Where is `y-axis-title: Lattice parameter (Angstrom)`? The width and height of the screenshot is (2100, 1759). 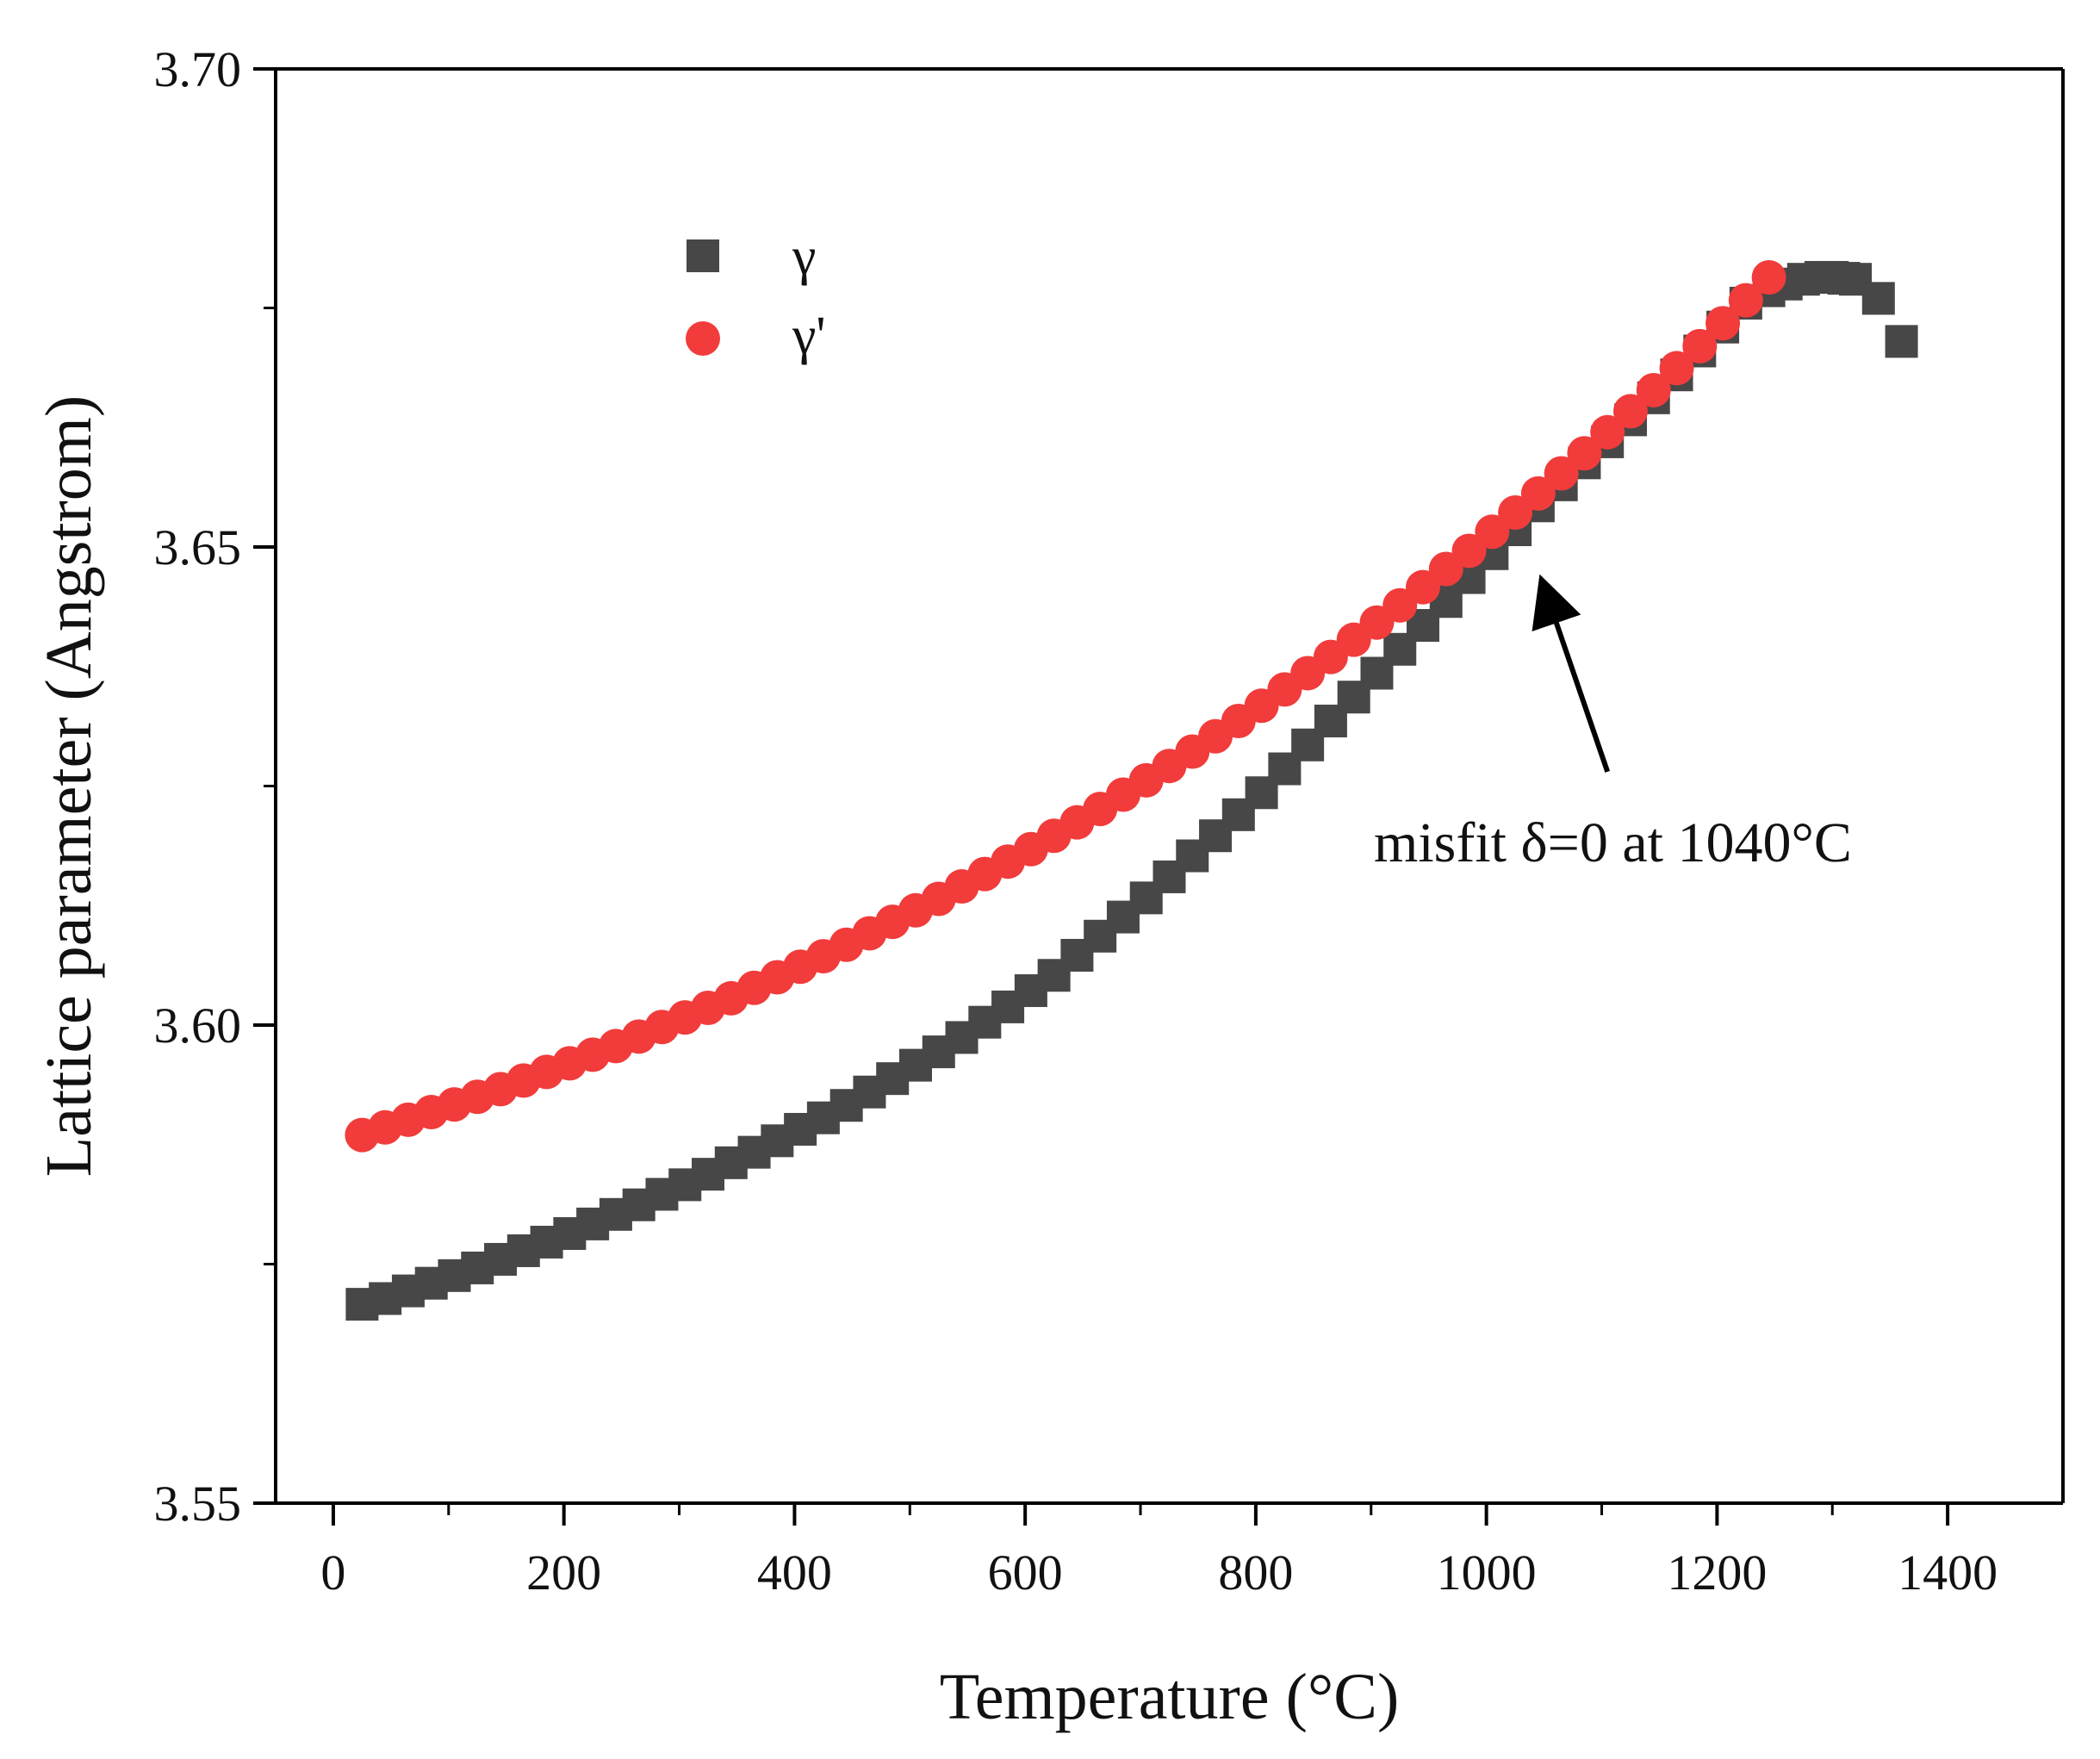 y-axis-title: Lattice parameter (Angstrom) is located at coordinates (69, 786).